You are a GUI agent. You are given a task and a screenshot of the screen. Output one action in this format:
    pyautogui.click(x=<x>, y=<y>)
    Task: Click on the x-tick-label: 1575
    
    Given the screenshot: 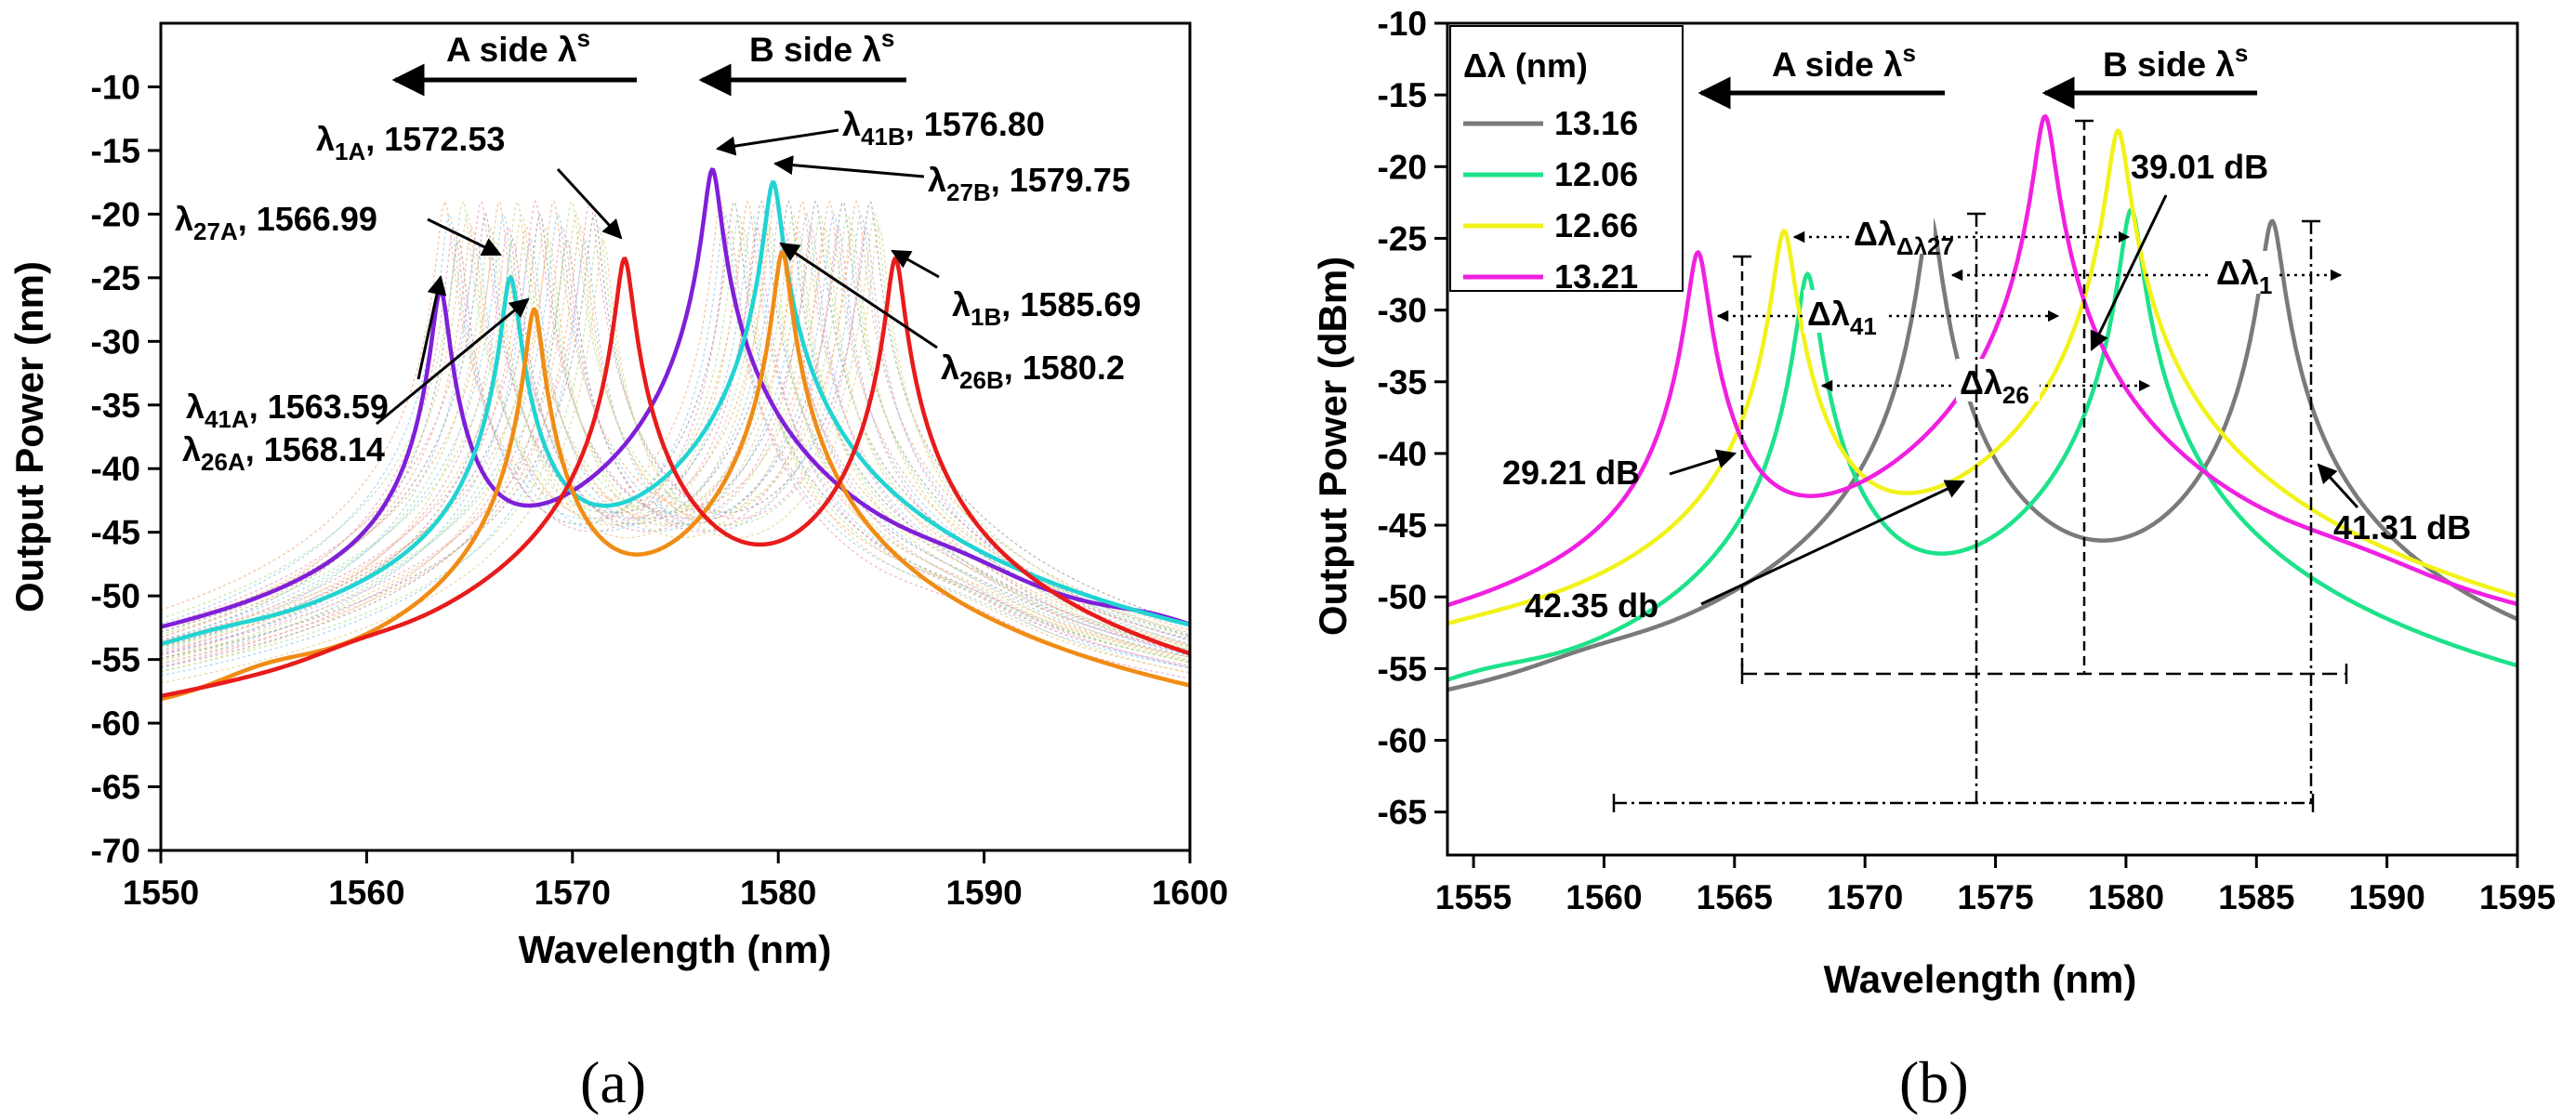 What is the action you would take?
    pyautogui.click(x=1995, y=897)
    